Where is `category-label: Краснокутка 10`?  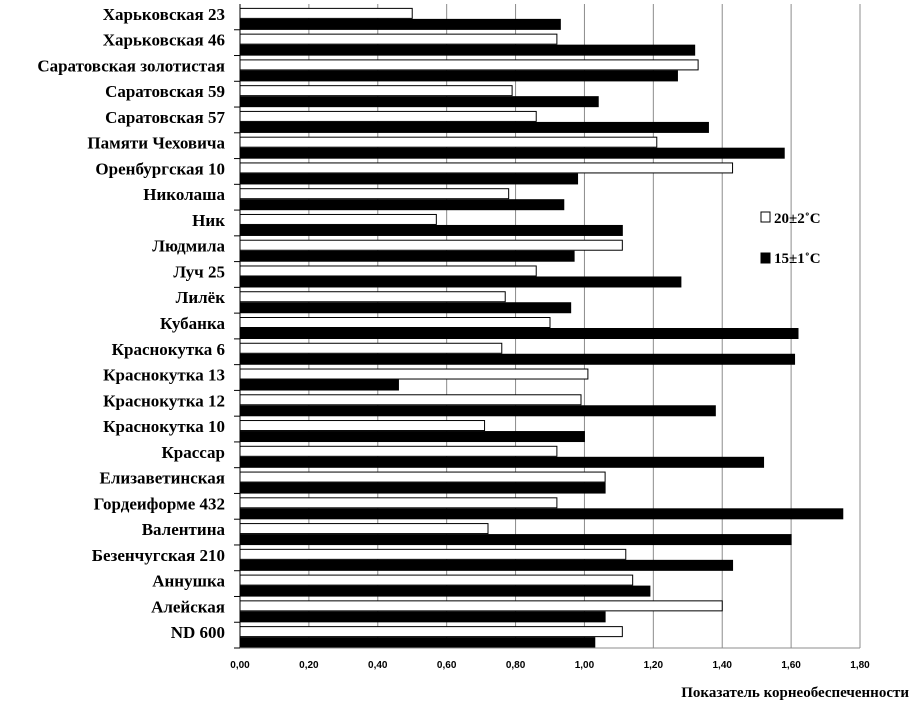
category-label: Краснокутка 10 is located at coordinates (164, 426).